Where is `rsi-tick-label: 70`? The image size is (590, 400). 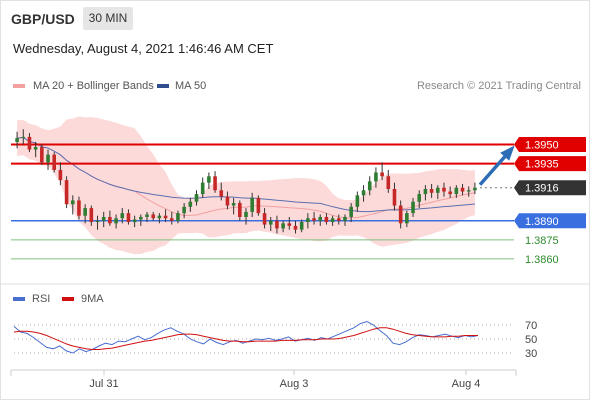
rsi-tick-label: 70 is located at coordinates (531, 326).